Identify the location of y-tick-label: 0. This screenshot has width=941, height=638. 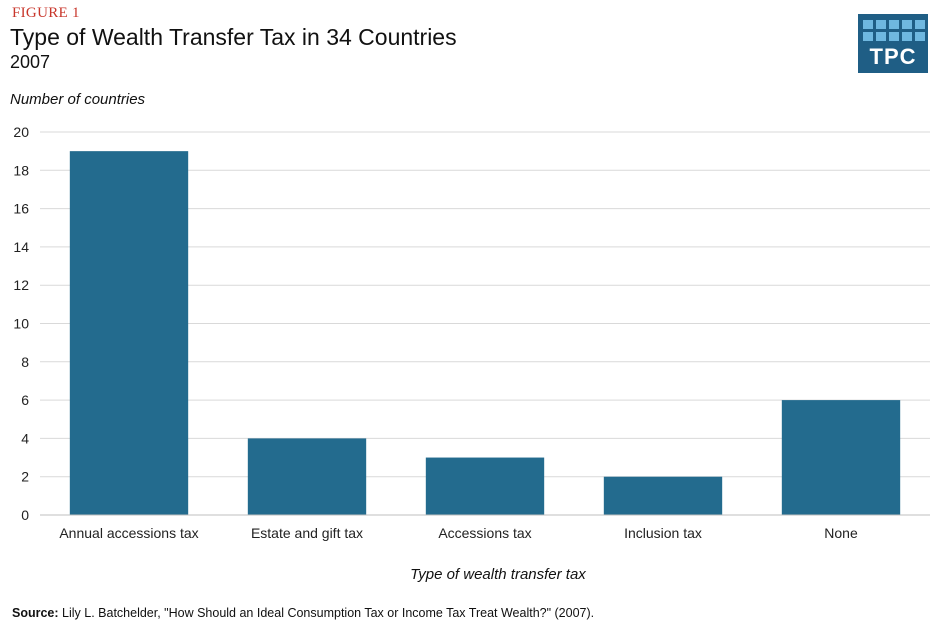
(25, 515).